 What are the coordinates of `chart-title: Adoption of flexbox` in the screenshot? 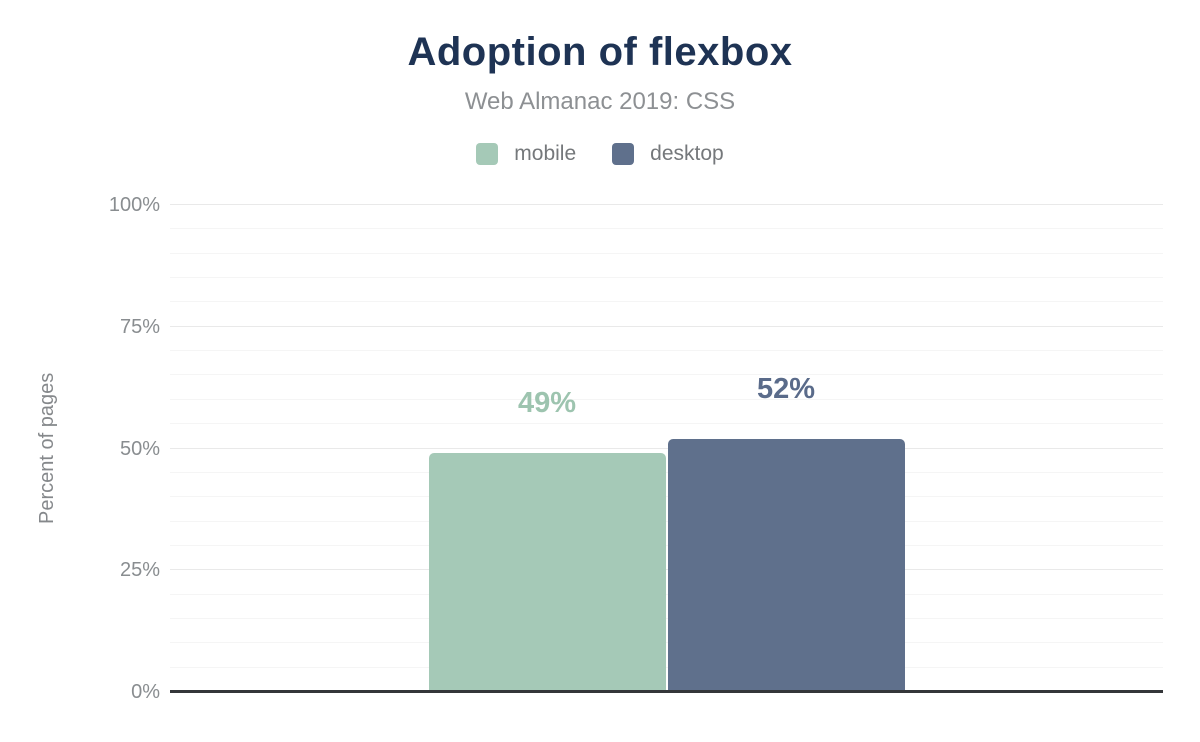 It's located at (600, 52).